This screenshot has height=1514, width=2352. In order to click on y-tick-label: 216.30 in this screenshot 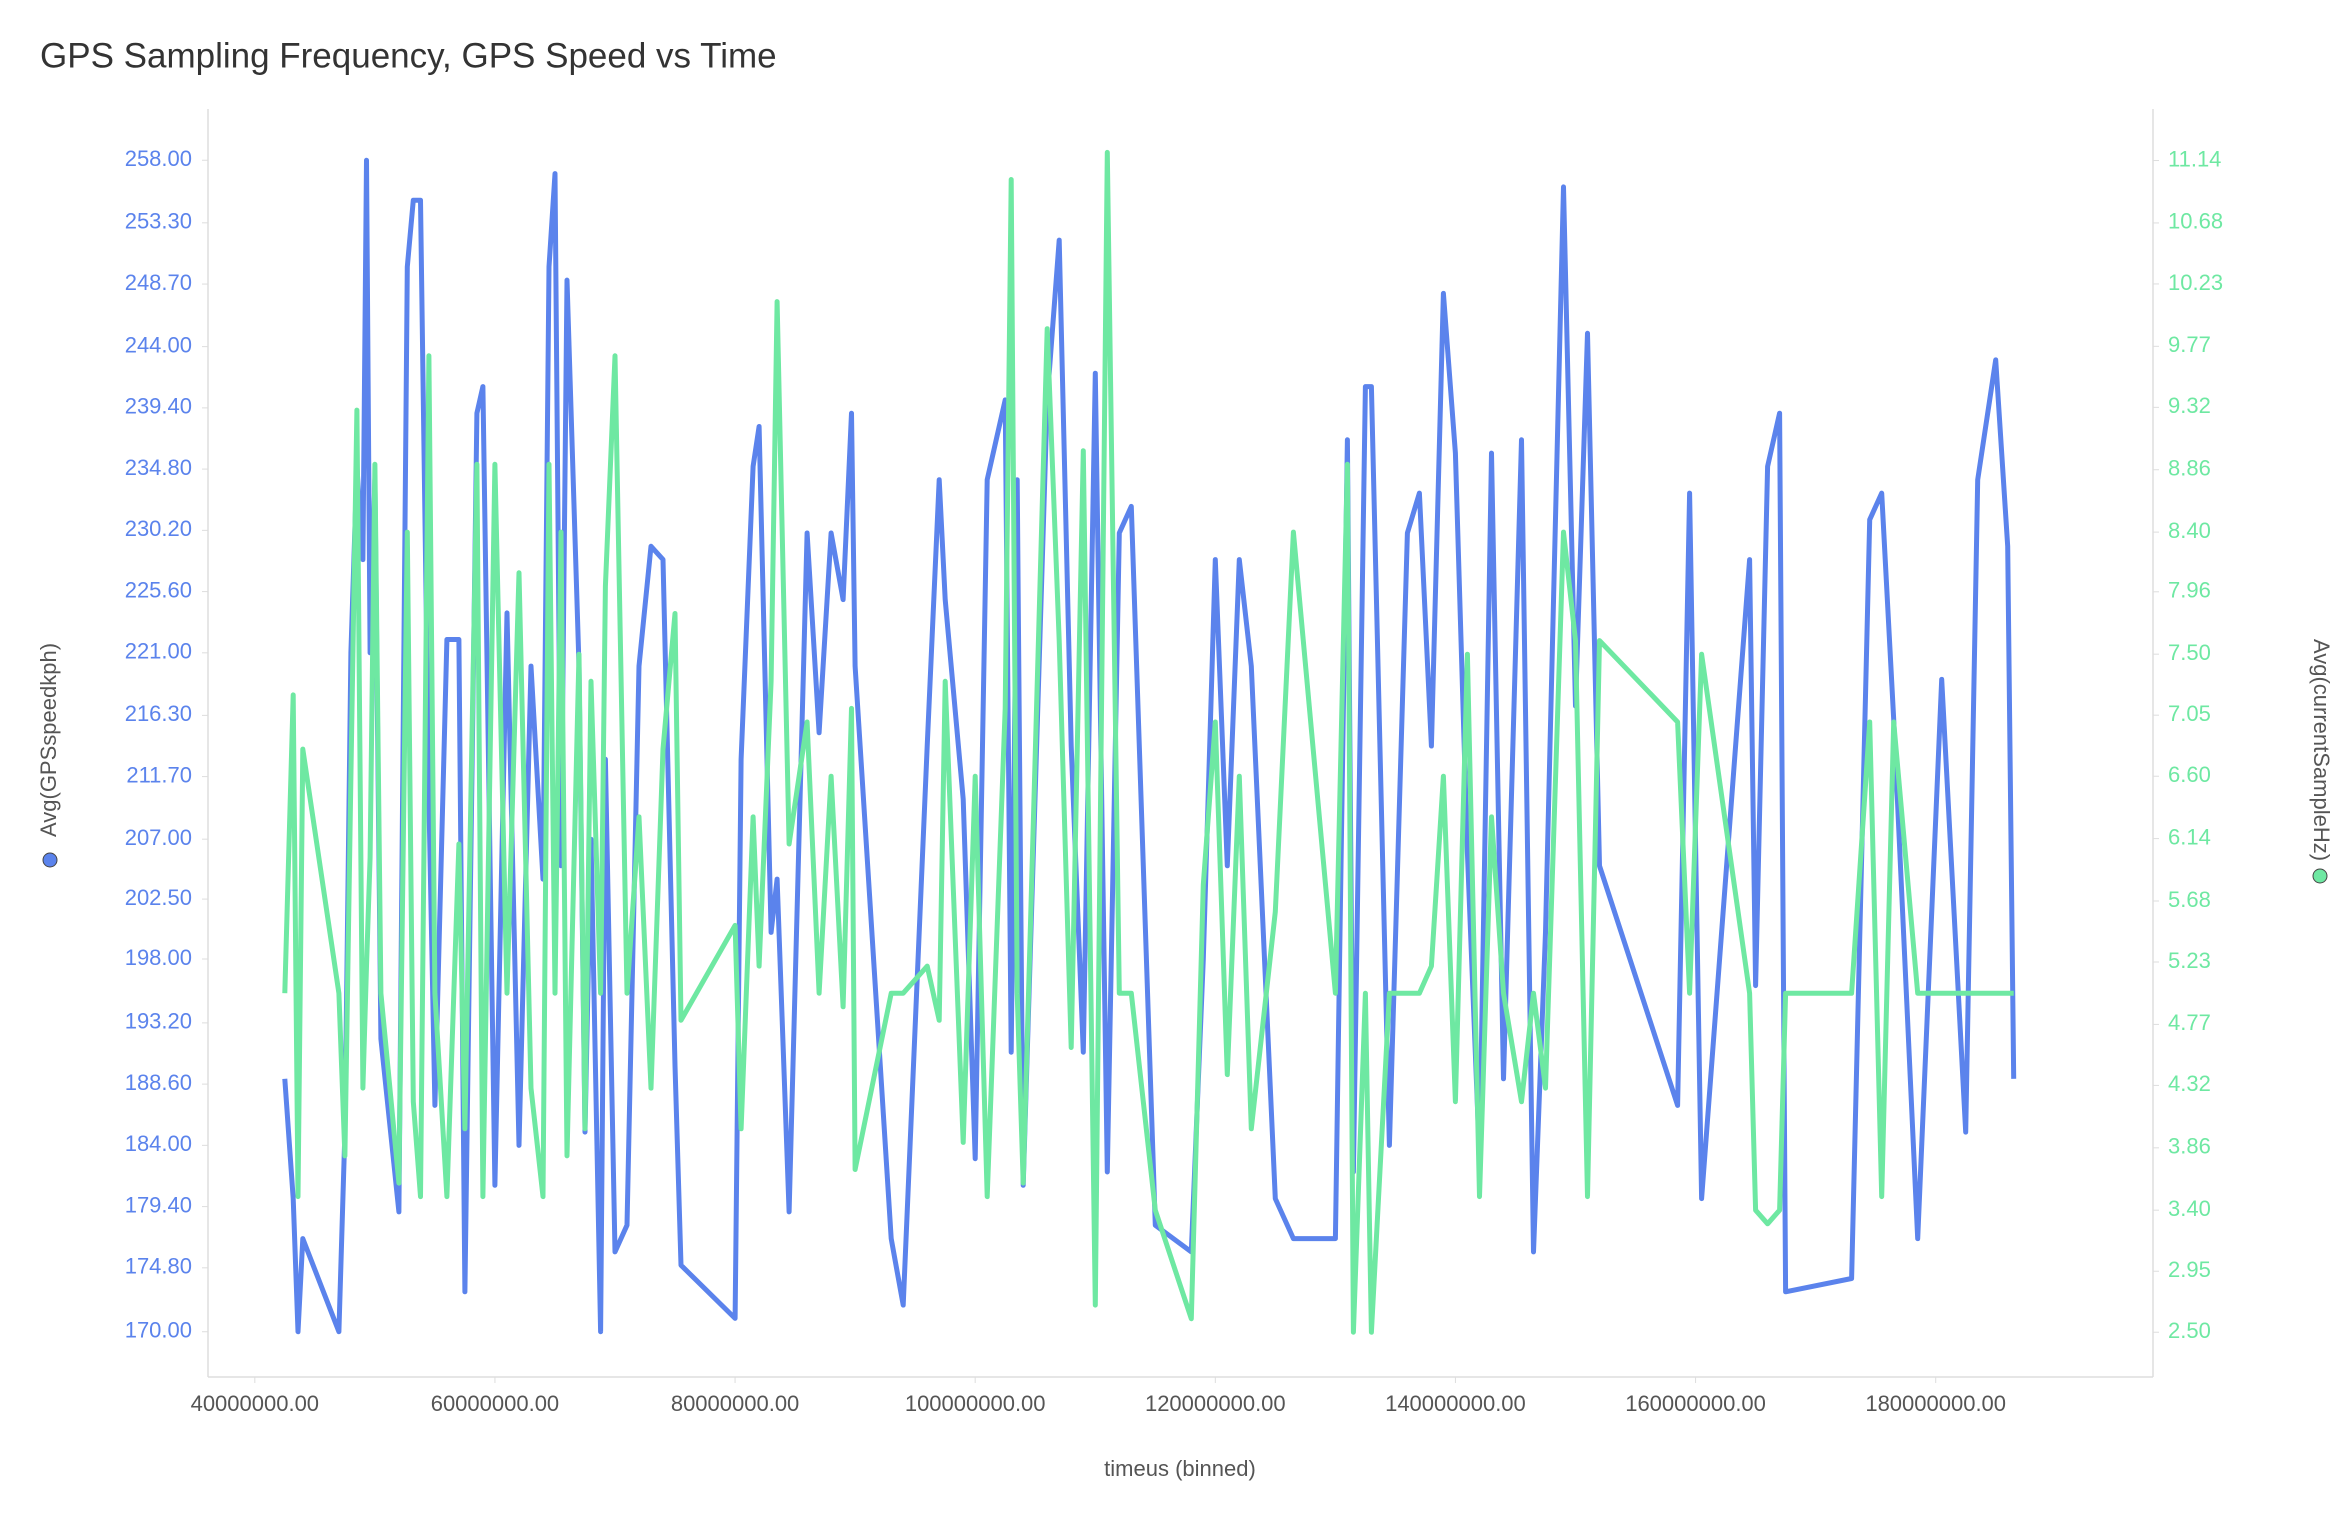, I will do `click(158, 713)`.